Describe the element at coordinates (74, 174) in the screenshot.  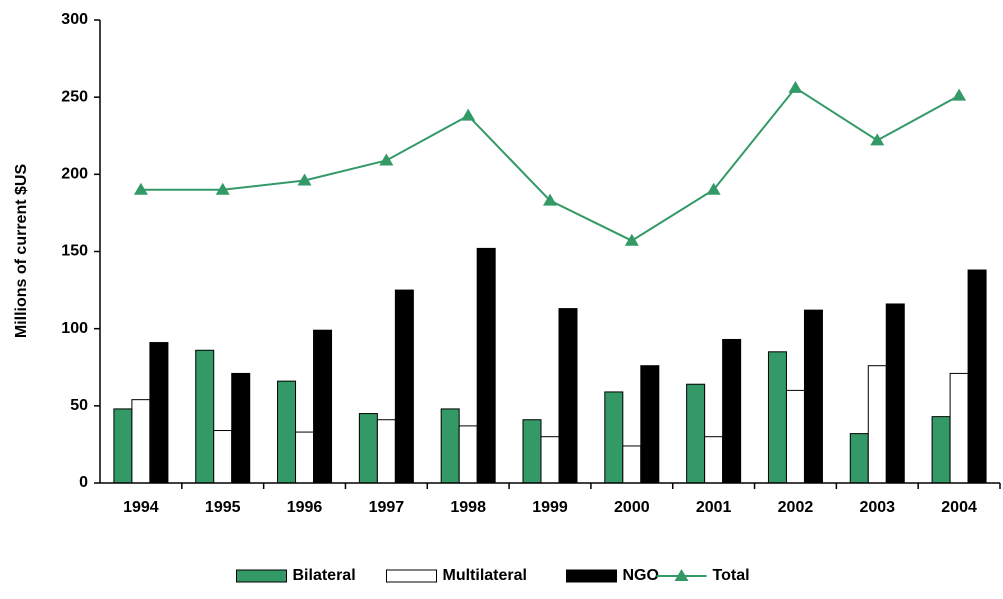
I see `y-tick-label: 200` at that location.